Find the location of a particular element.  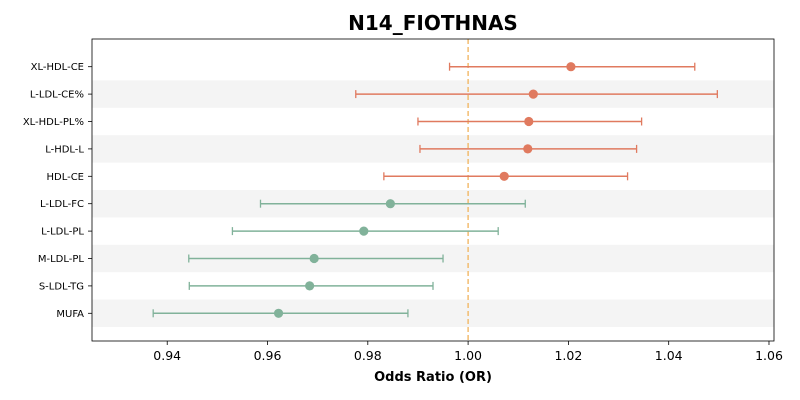

y-tick-label: L-LDL-PL is located at coordinates (62, 232).